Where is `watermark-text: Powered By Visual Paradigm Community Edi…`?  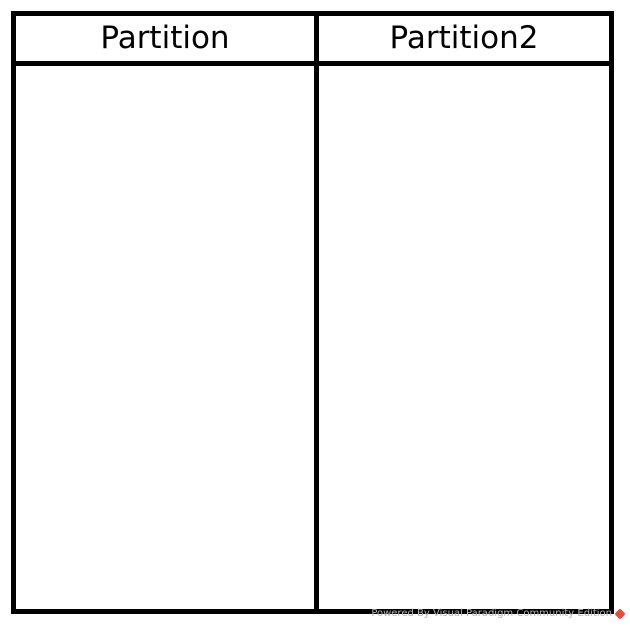 watermark-text: Powered By Visual Paradigm Community Edi… is located at coordinates (491, 613).